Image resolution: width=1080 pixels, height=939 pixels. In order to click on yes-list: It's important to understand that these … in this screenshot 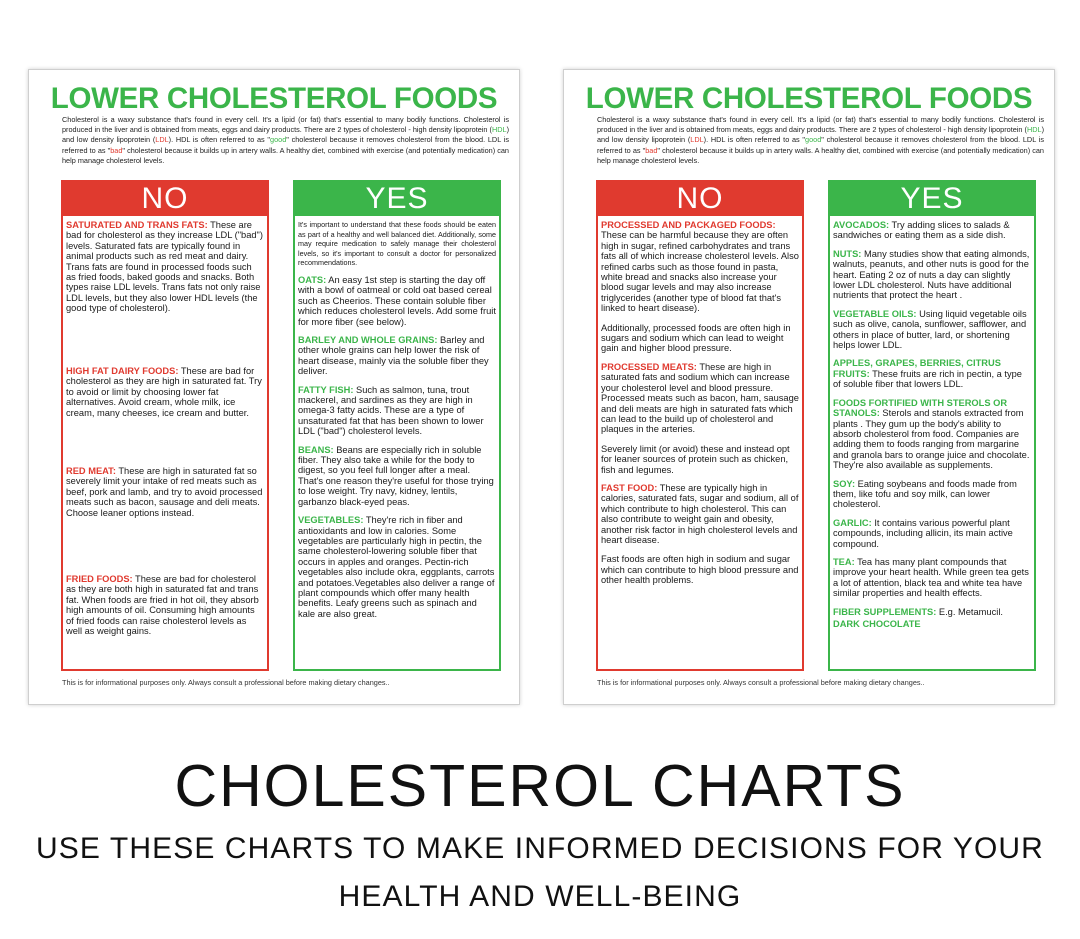, I will do `click(397, 442)`.